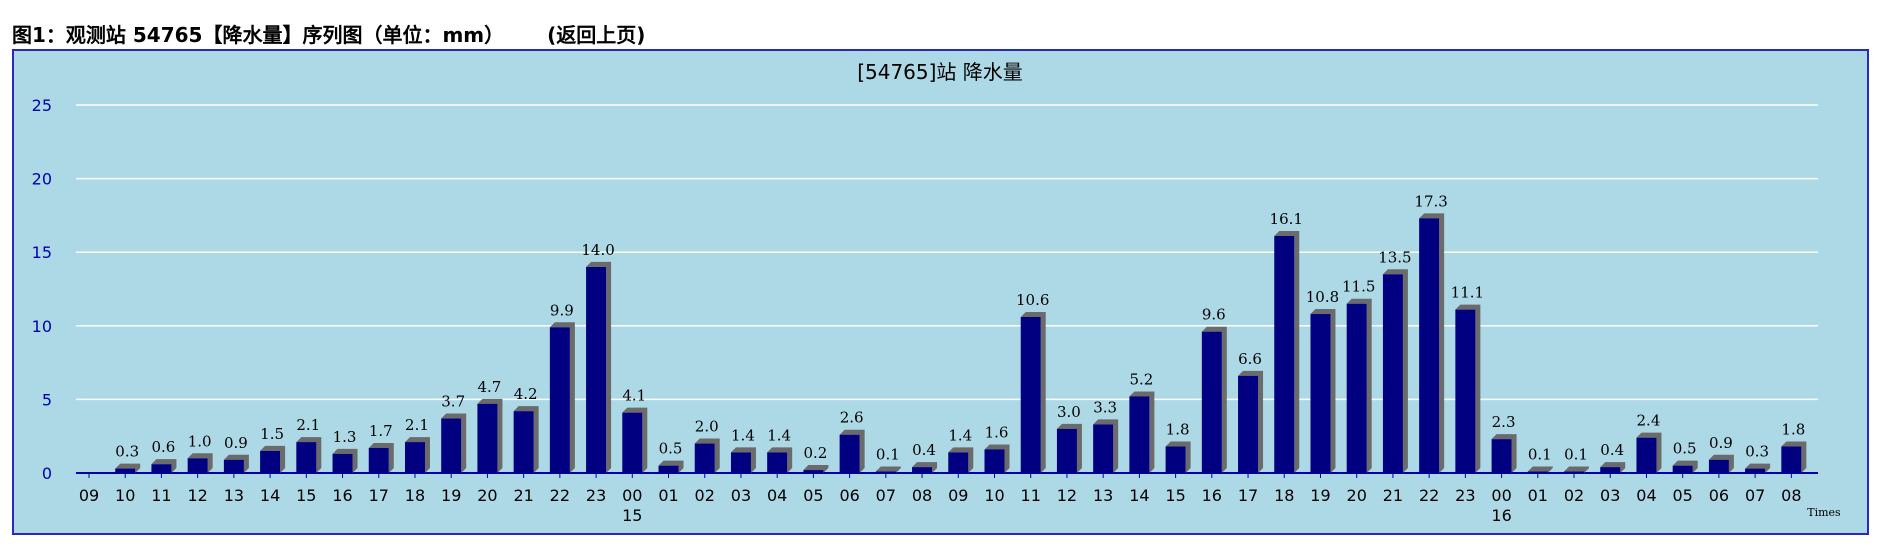 Image resolution: width=1878 pixels, height=553 pixels. Describe the element at coordinates (632, 515) in the screenshot. I see `x-day-label: 15` at that location.